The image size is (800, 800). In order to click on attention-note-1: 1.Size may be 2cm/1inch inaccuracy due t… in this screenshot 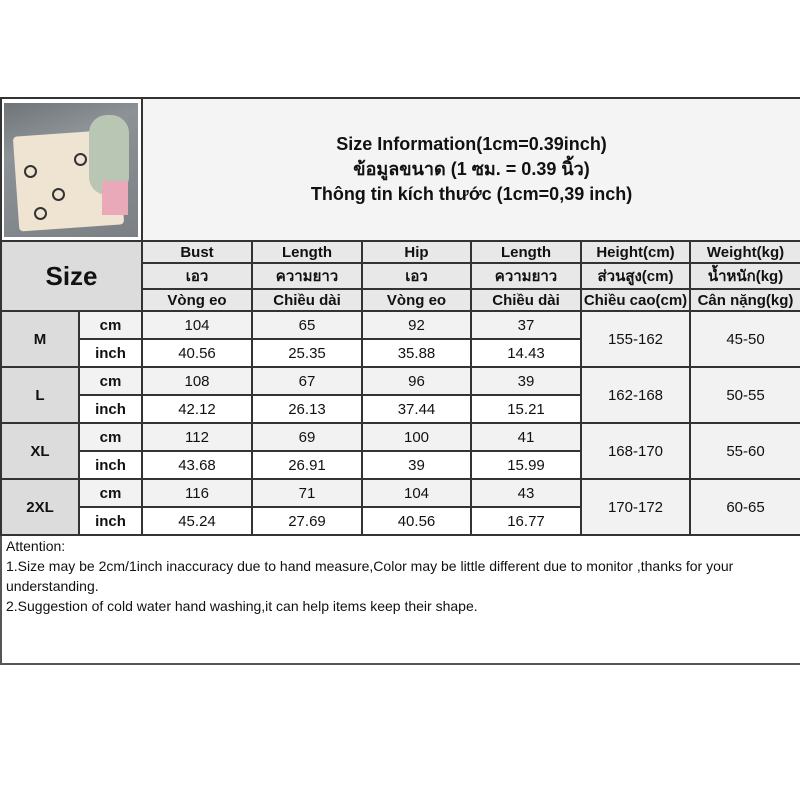, I will do `click(370, 576)`.